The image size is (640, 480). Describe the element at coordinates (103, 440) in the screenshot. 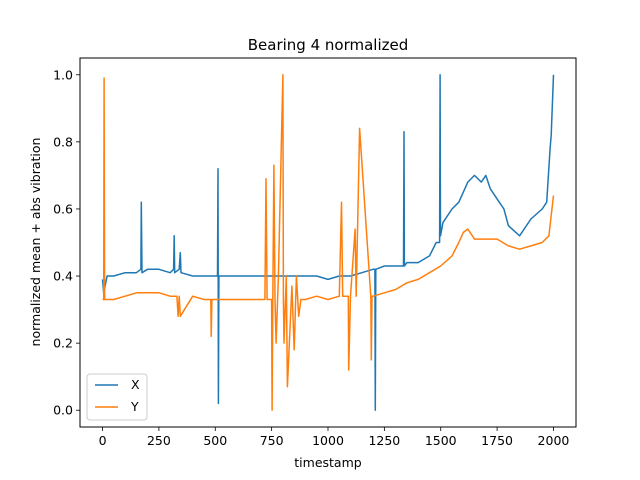

I see `x-tick-label: 0` at that location.